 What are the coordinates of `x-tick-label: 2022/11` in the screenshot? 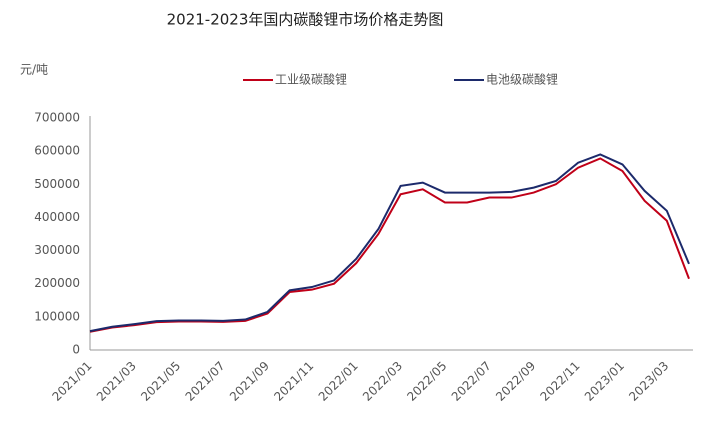 It's located at (560, 381).